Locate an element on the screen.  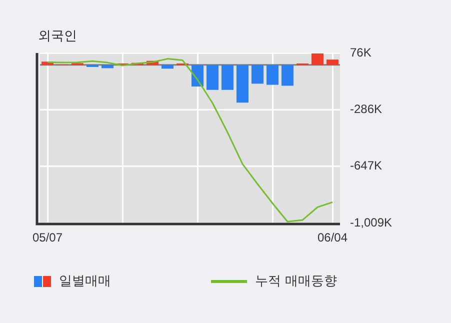
y-tick-label: -286K is located at coordinates (366, 109).